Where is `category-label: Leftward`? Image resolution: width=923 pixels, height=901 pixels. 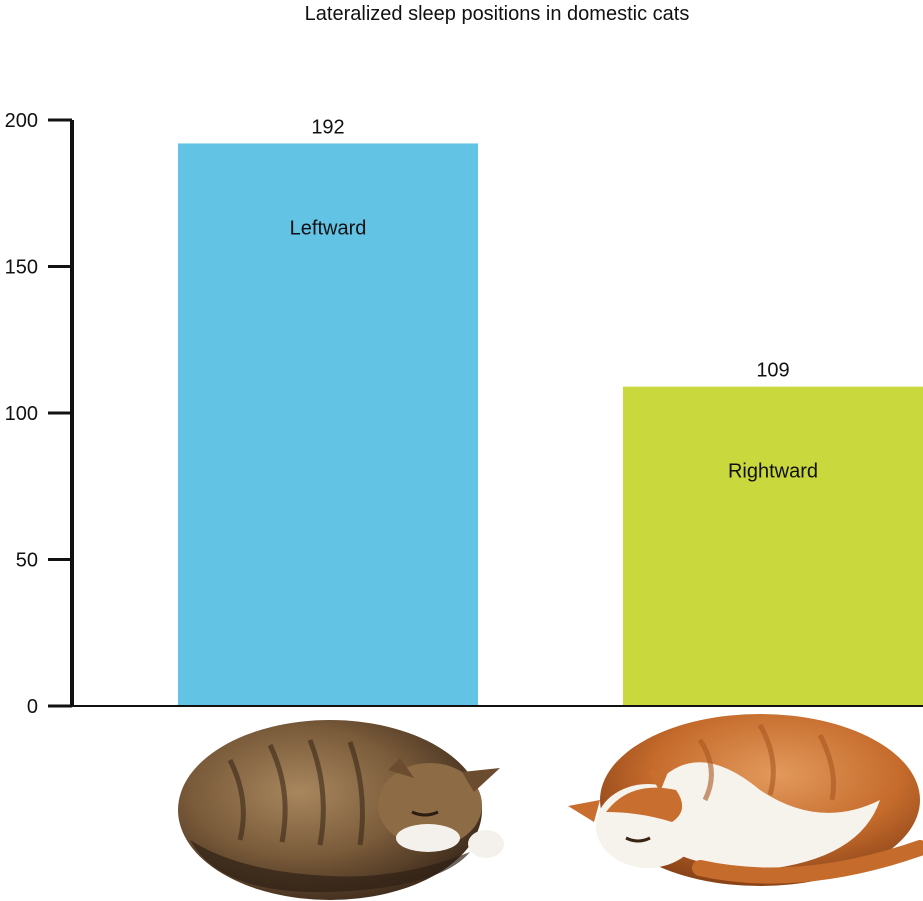 category-label: Leftward is located at coordinates (328, 228).